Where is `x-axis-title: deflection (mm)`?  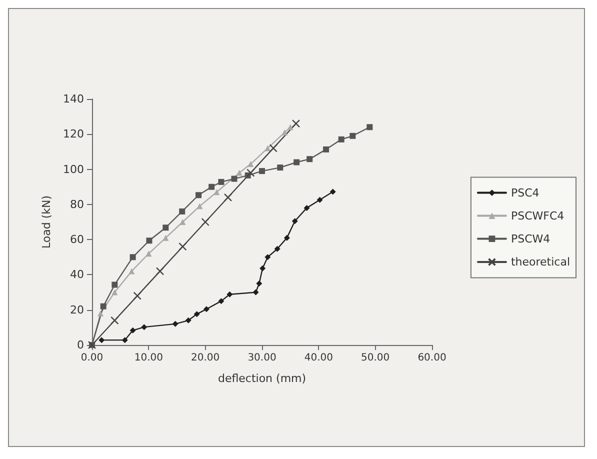
x-axis-title: deflection (mm) is located at coordinates (262, 378).